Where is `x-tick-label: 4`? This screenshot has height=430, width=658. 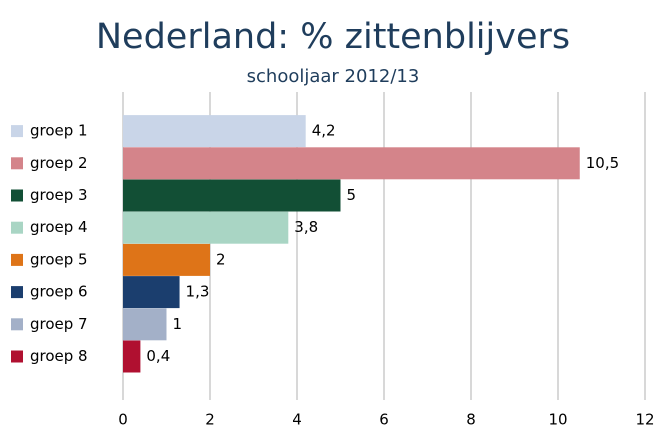 x-tick-label: 4 is located at coordinates (297, 420).